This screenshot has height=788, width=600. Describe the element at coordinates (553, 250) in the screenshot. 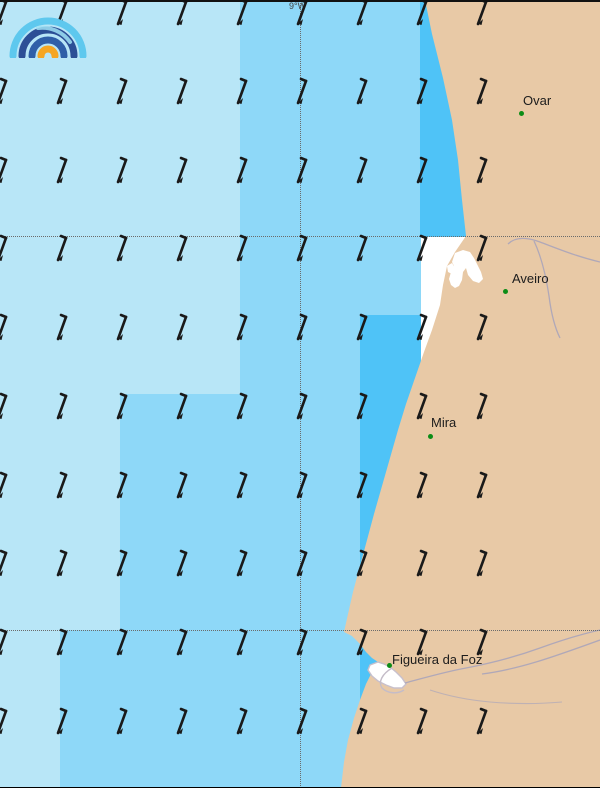

I see `river-north` at that location.